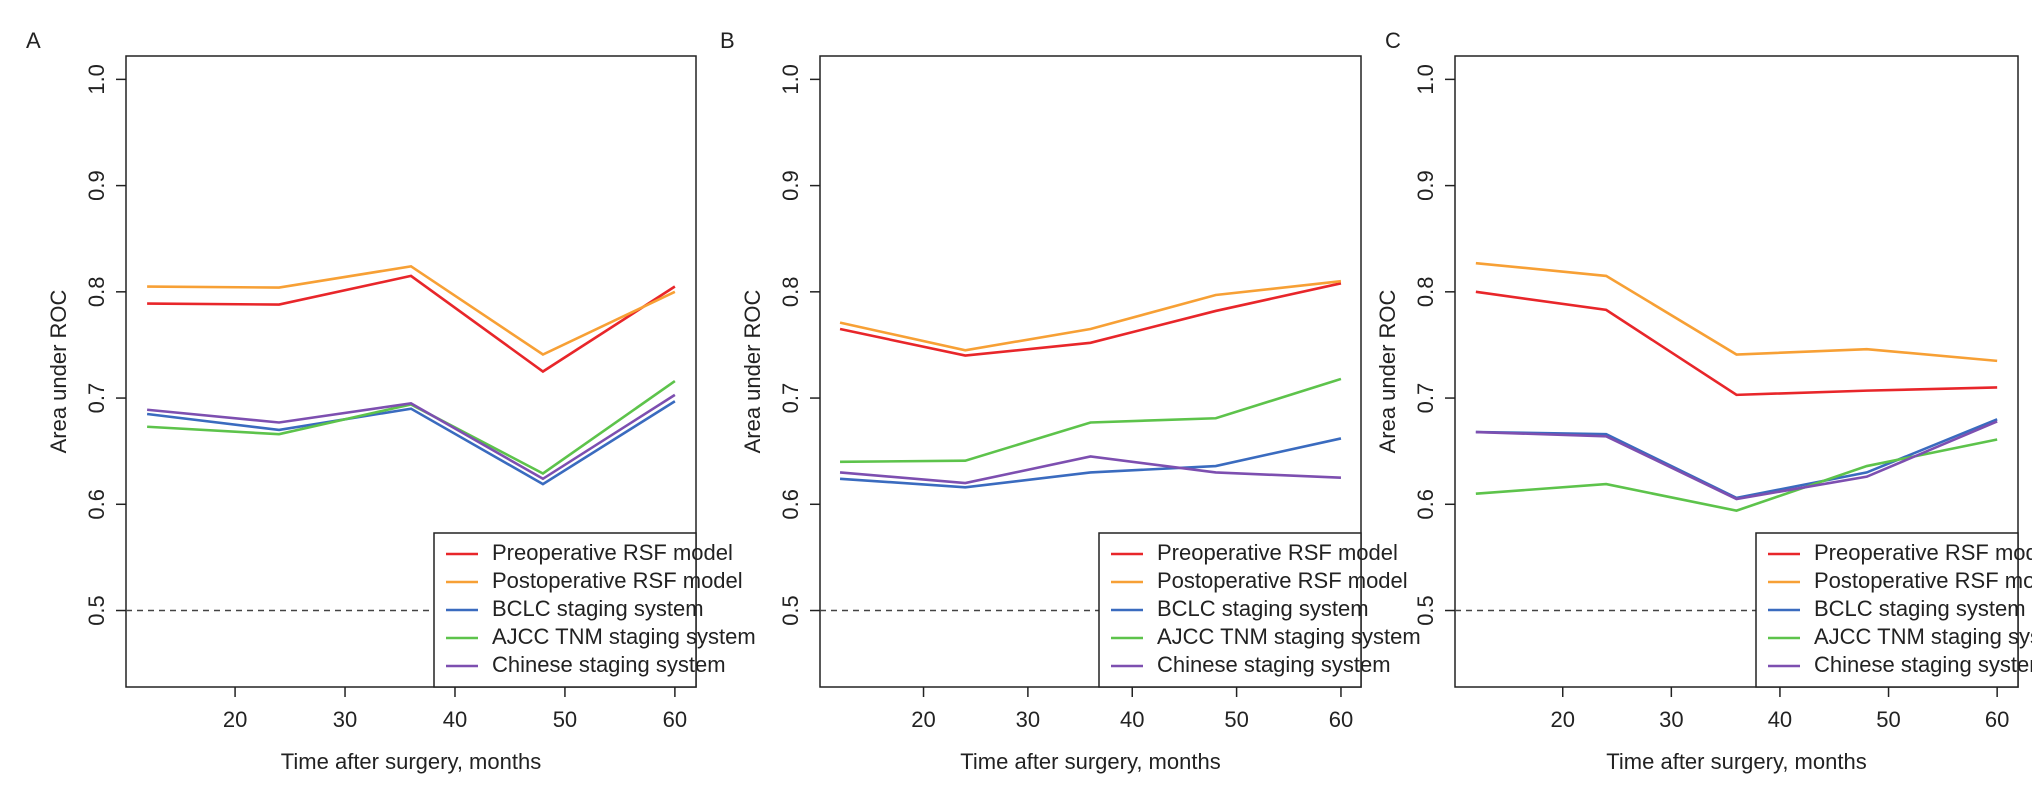 This screenshot has width=2032, height=793. I want to click on panel-label: A, so click(33, 40).